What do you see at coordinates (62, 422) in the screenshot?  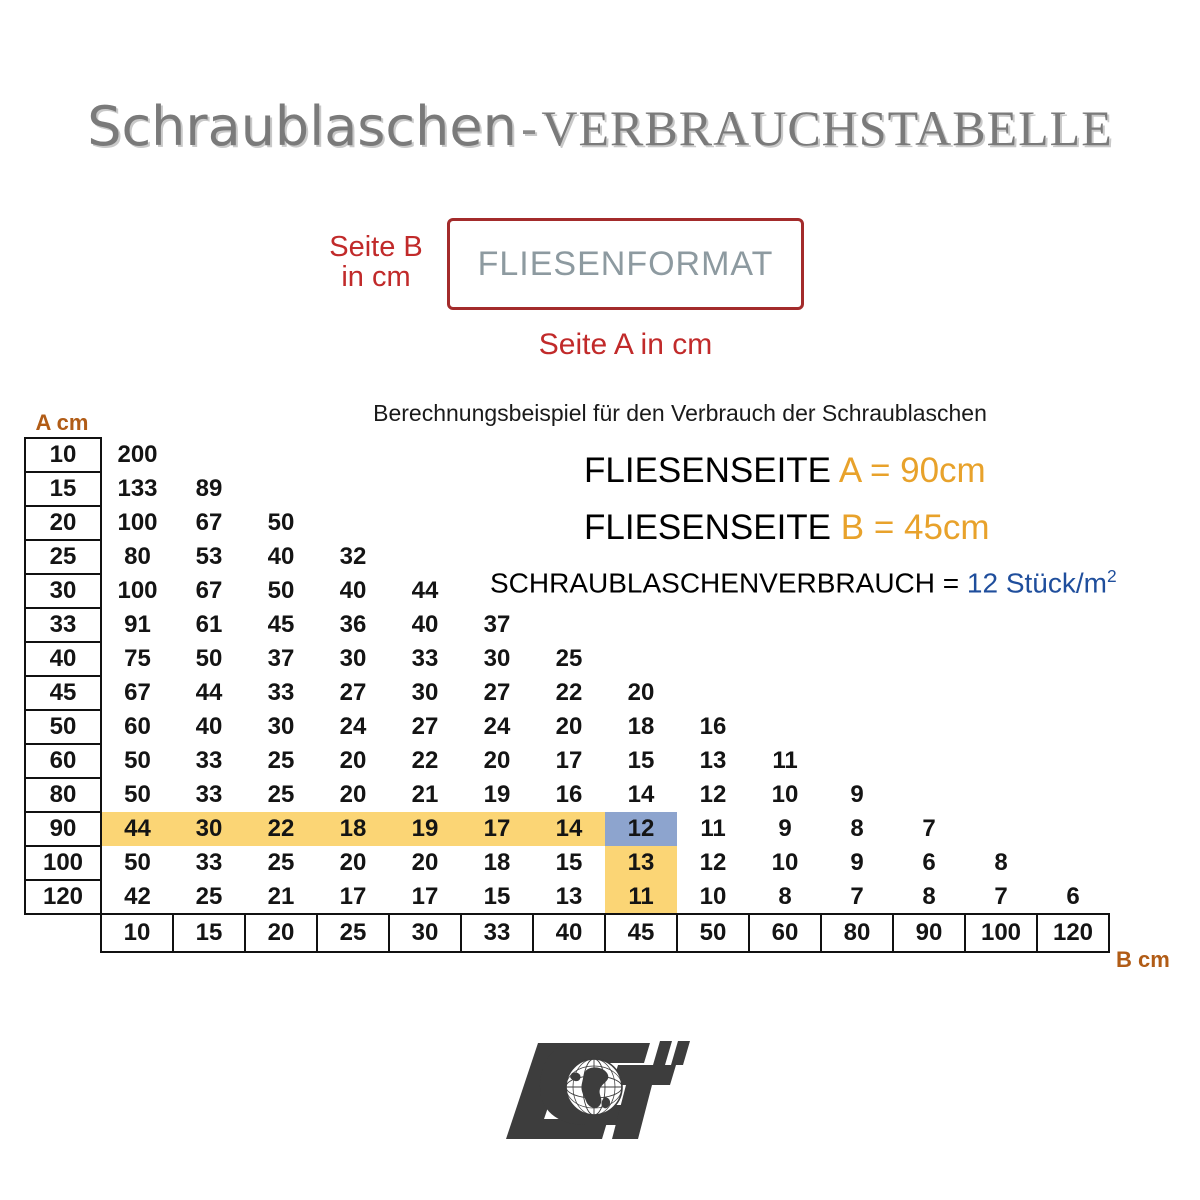 I see `axis-a-label: A cm` at bounding box center [62, 422].